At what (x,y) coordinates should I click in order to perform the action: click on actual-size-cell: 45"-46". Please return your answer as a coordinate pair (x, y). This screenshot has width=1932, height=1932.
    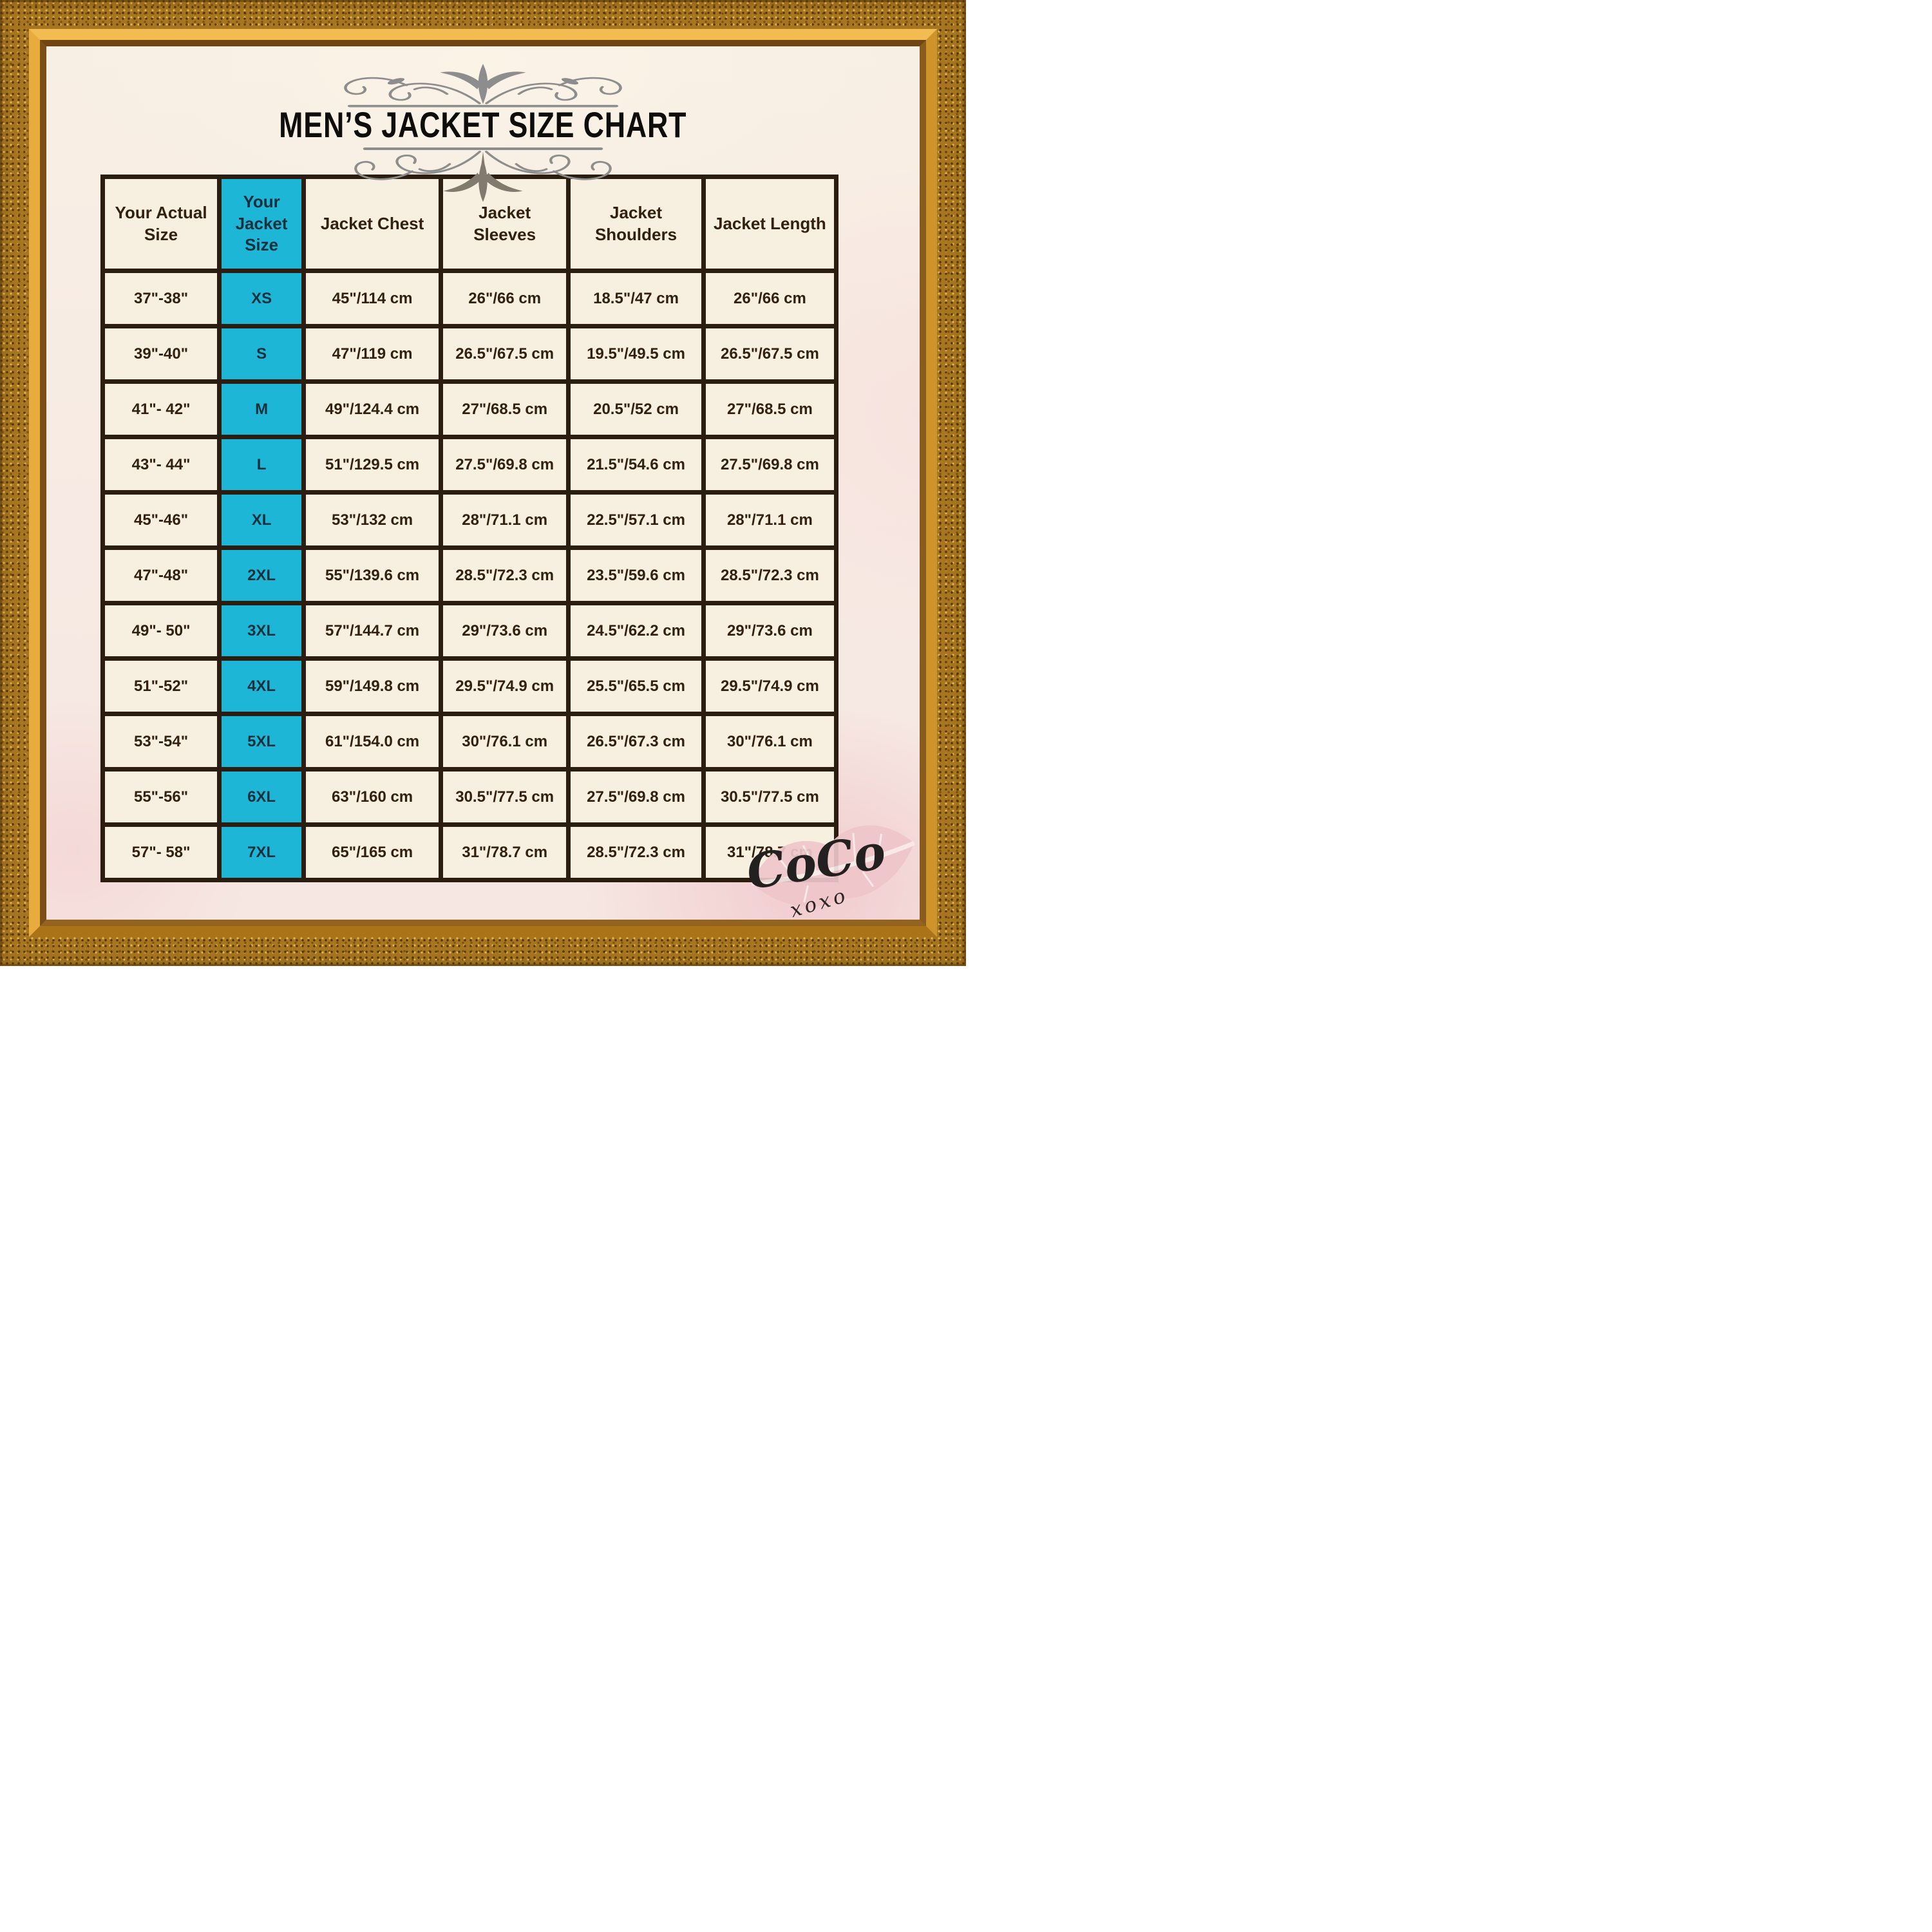
    Looking at the image, I should click on (161, 520).